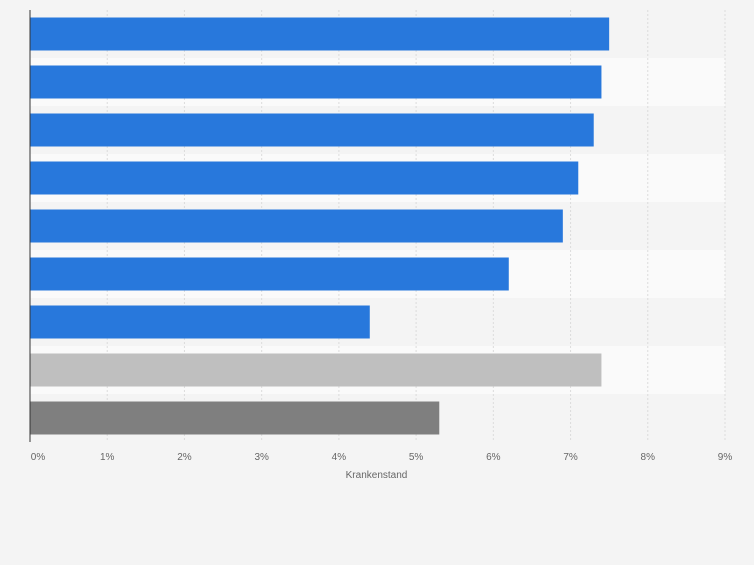  What do you see at coordinates (107, 457) in the screenshot?
I see `x-tick-label: 1%` at bounding box center [107, 457].